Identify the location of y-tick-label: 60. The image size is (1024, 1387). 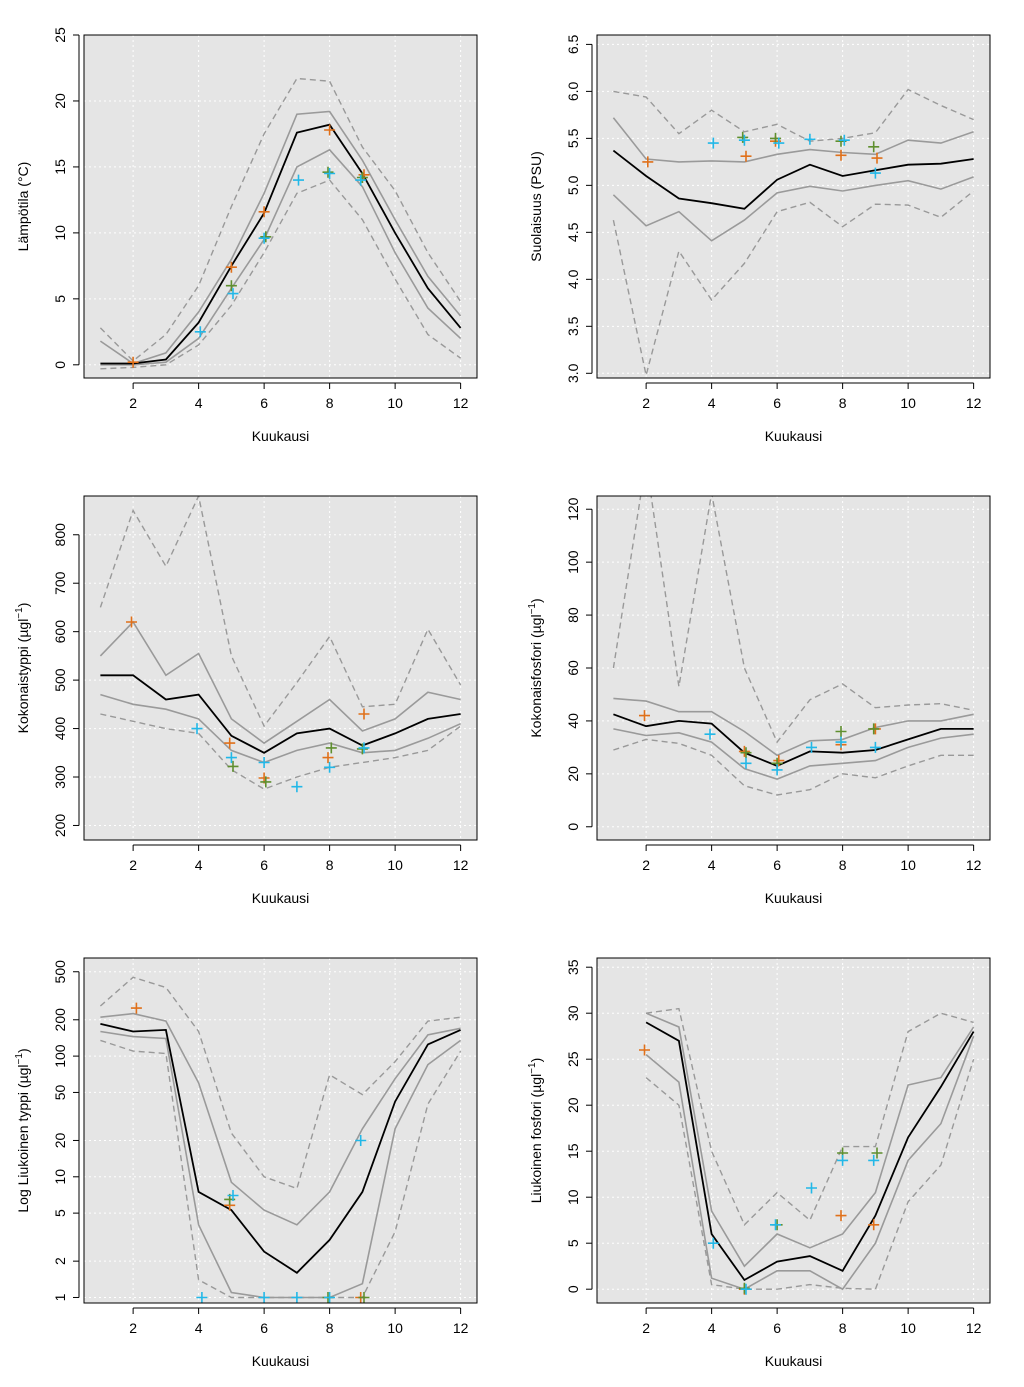
(573, 668).